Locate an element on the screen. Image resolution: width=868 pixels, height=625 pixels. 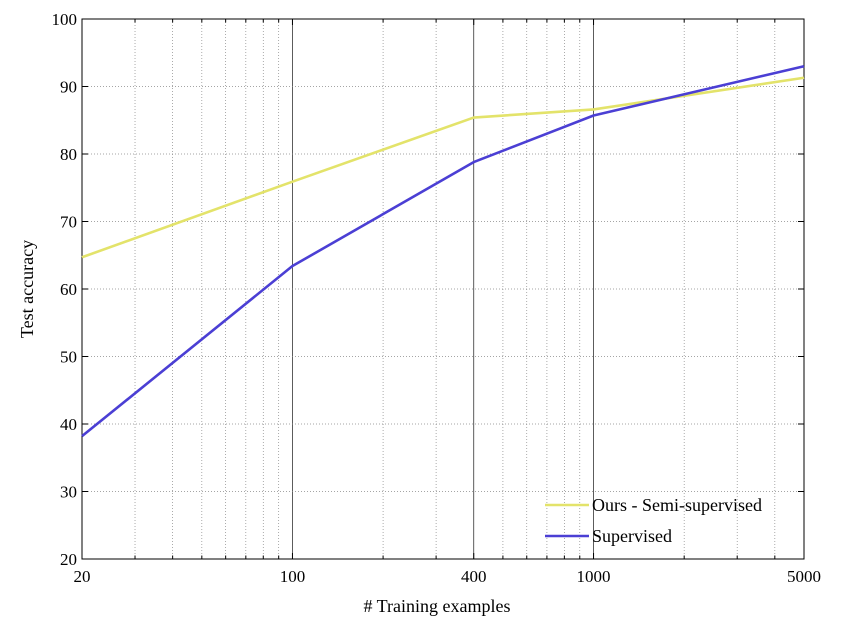
y-axis-label: Test accuracy is located at coordinates (27, 289).